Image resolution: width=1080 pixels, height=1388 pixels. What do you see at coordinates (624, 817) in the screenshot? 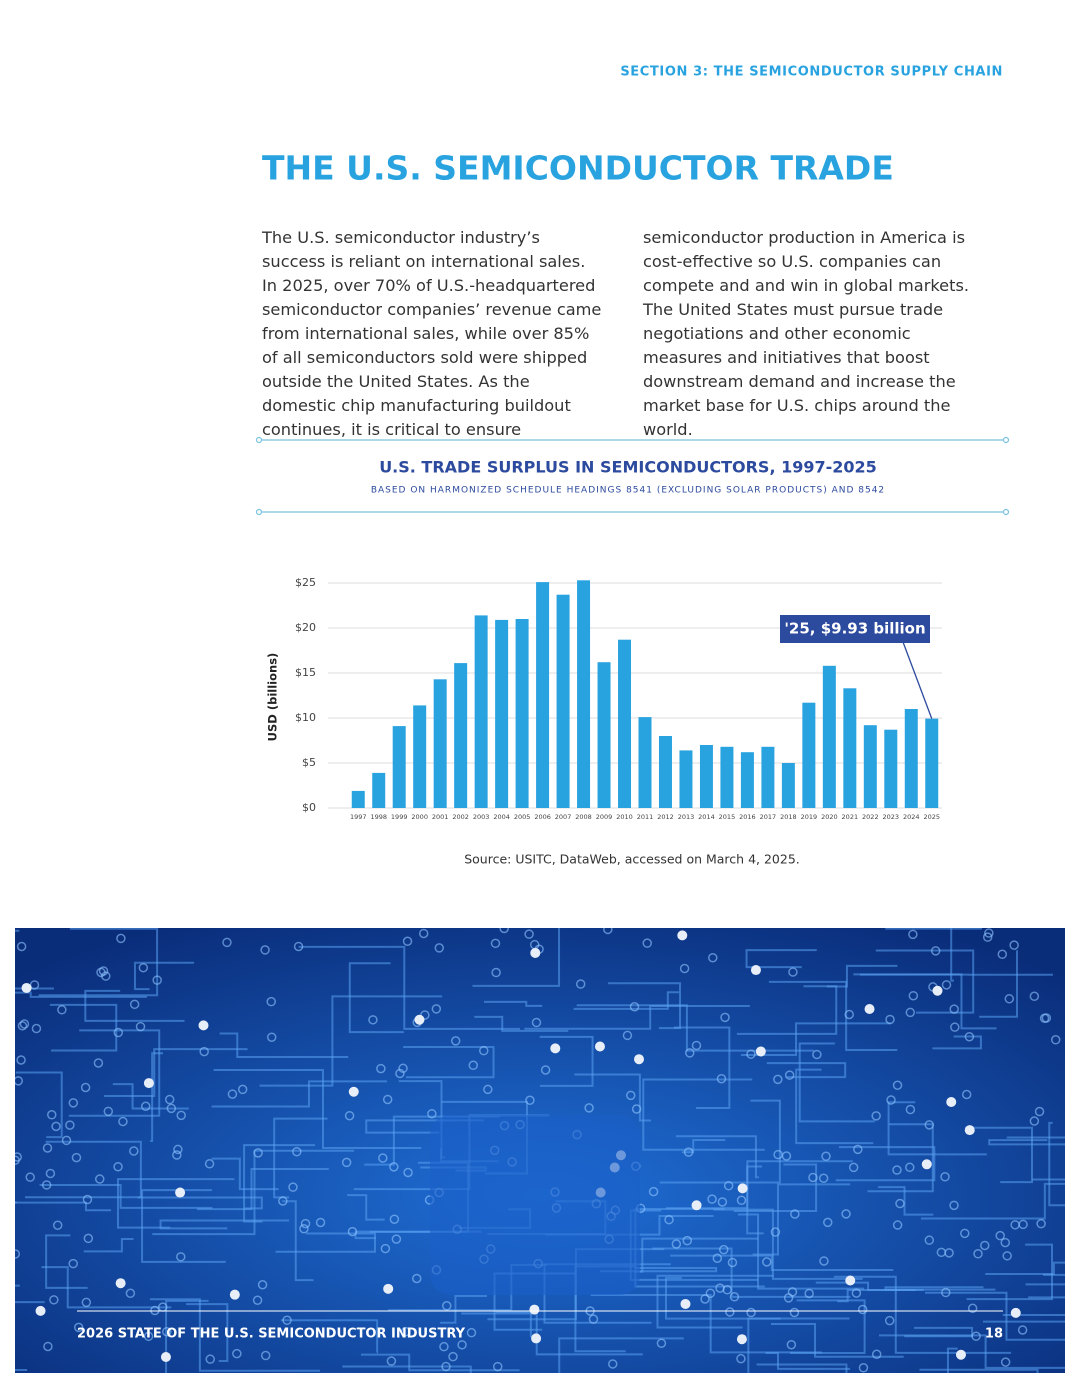
I see `x-tick-label: 2010` at bounding box center [624, 817].